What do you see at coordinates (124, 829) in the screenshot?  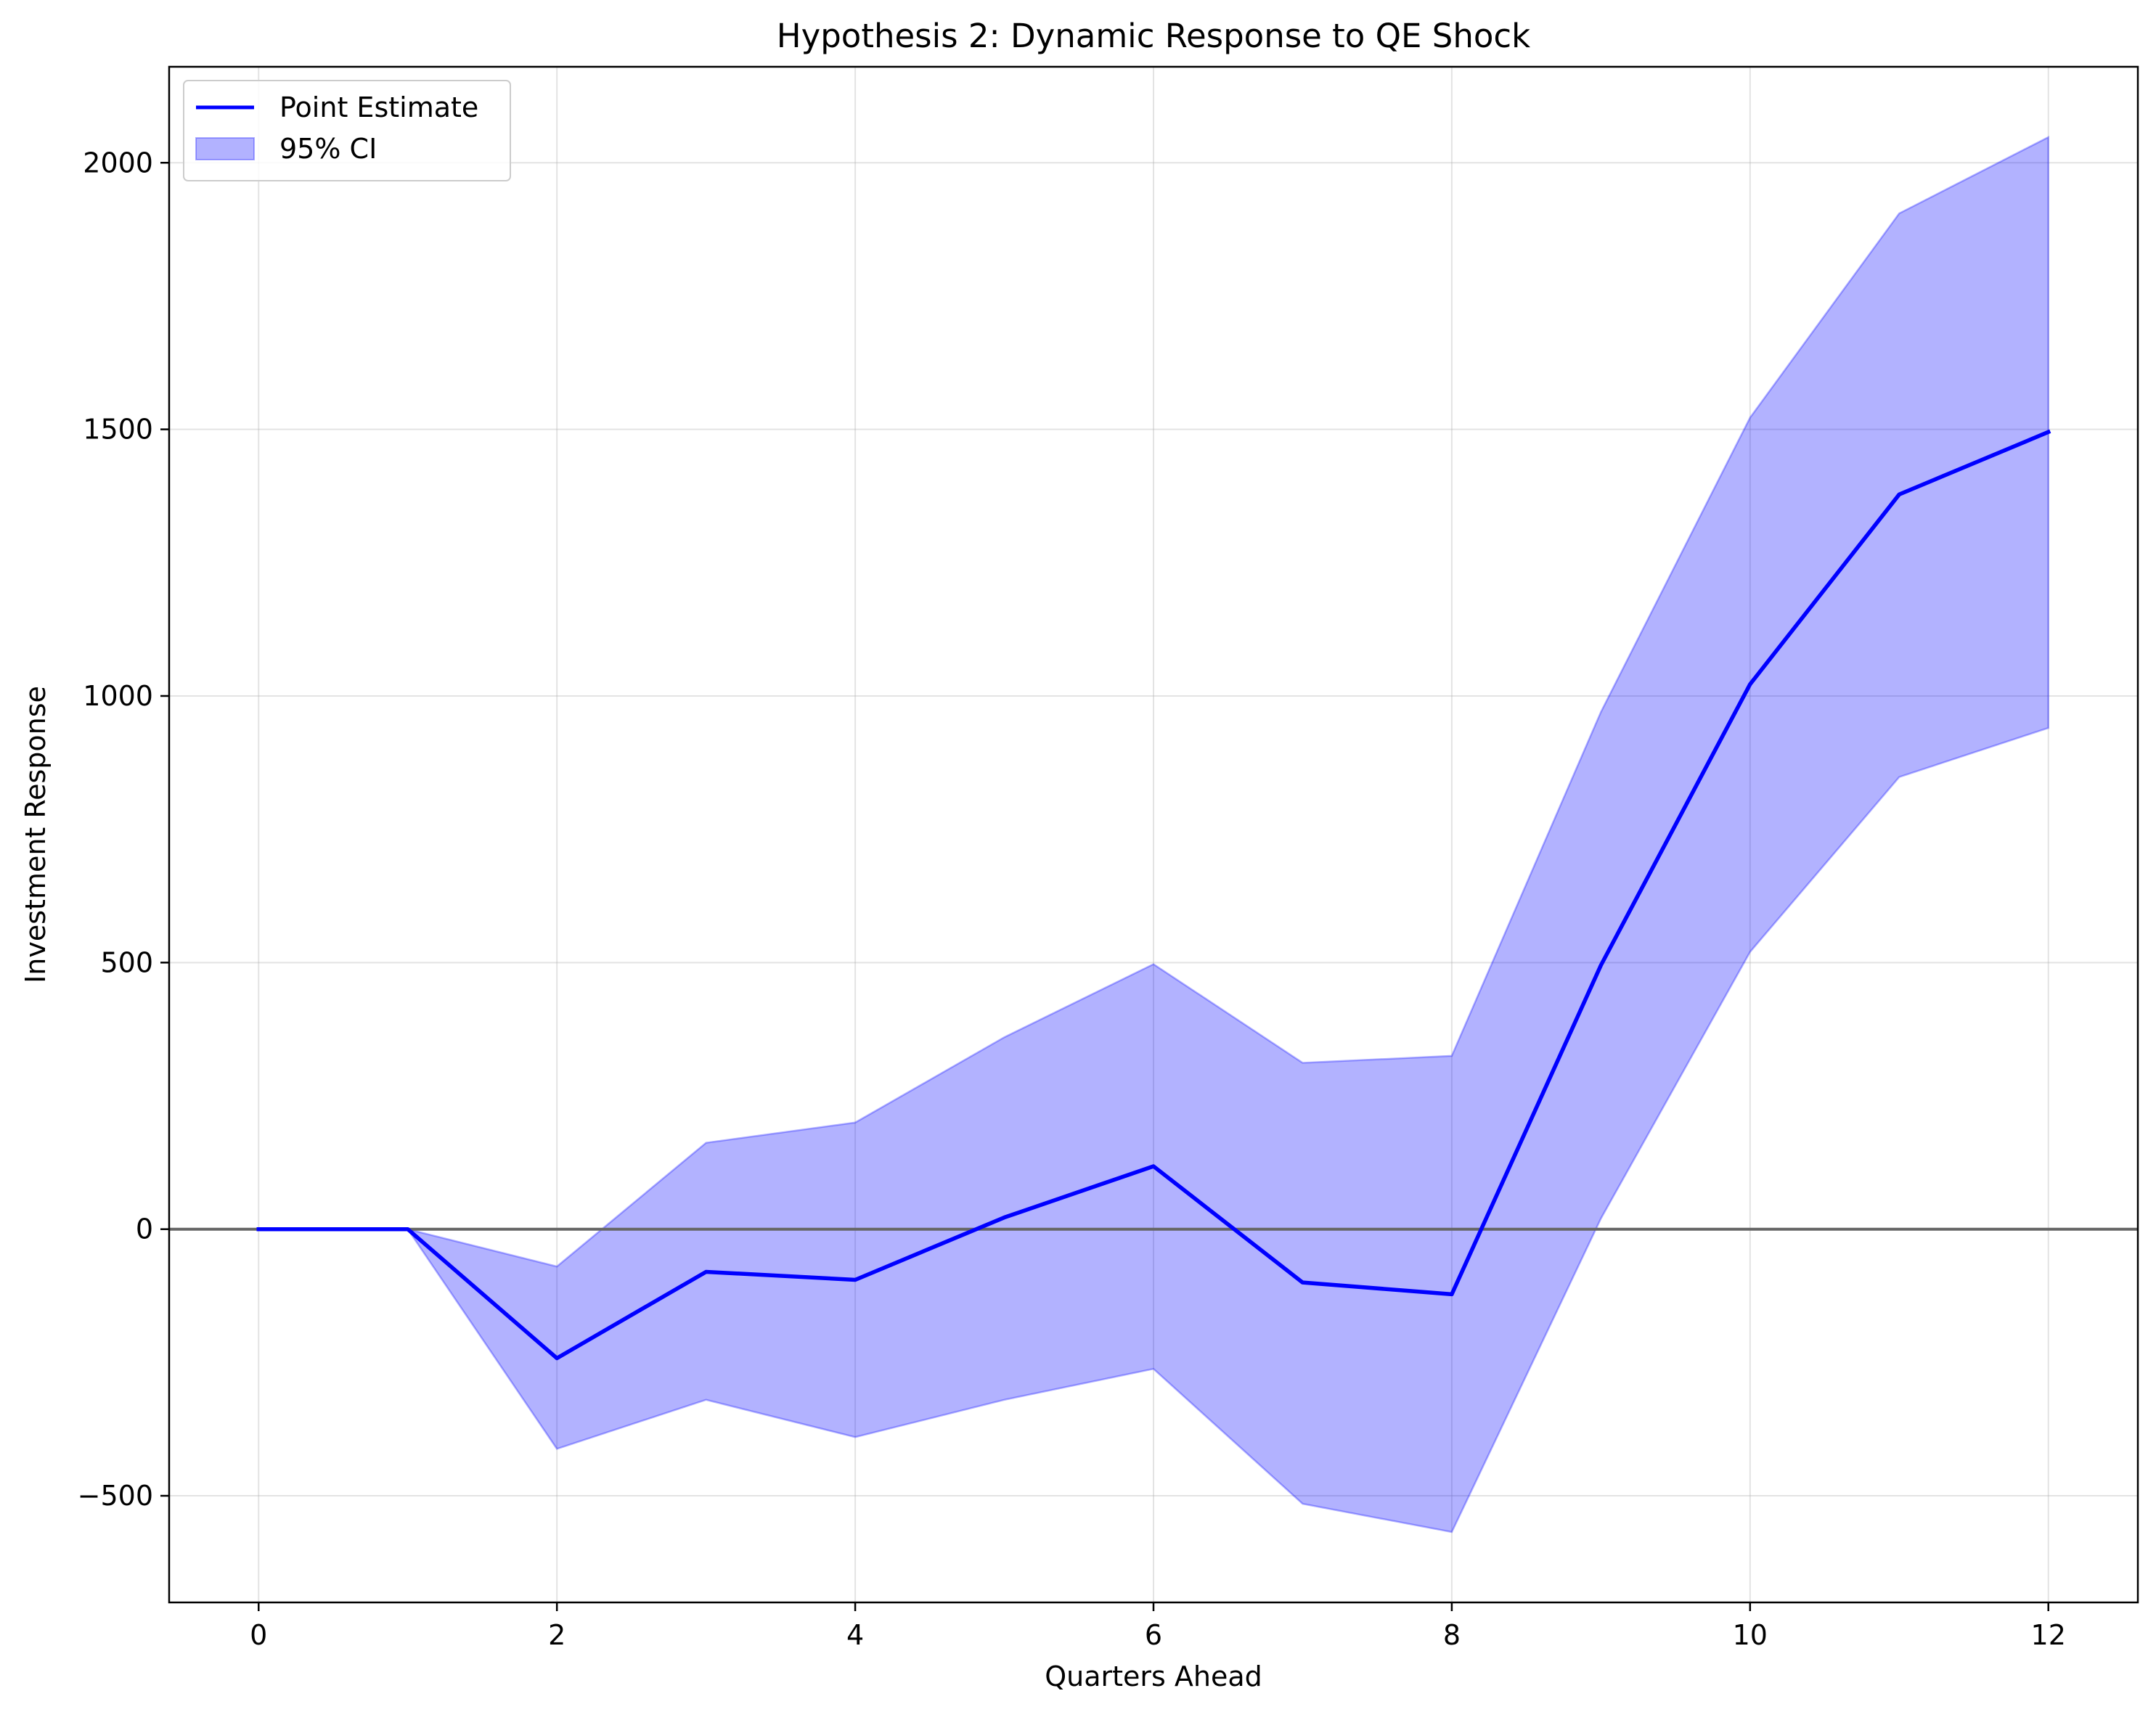 I see `y-axis-ticks: −500 0 500 1000 1500 2000` at bounding box center [124, 829].